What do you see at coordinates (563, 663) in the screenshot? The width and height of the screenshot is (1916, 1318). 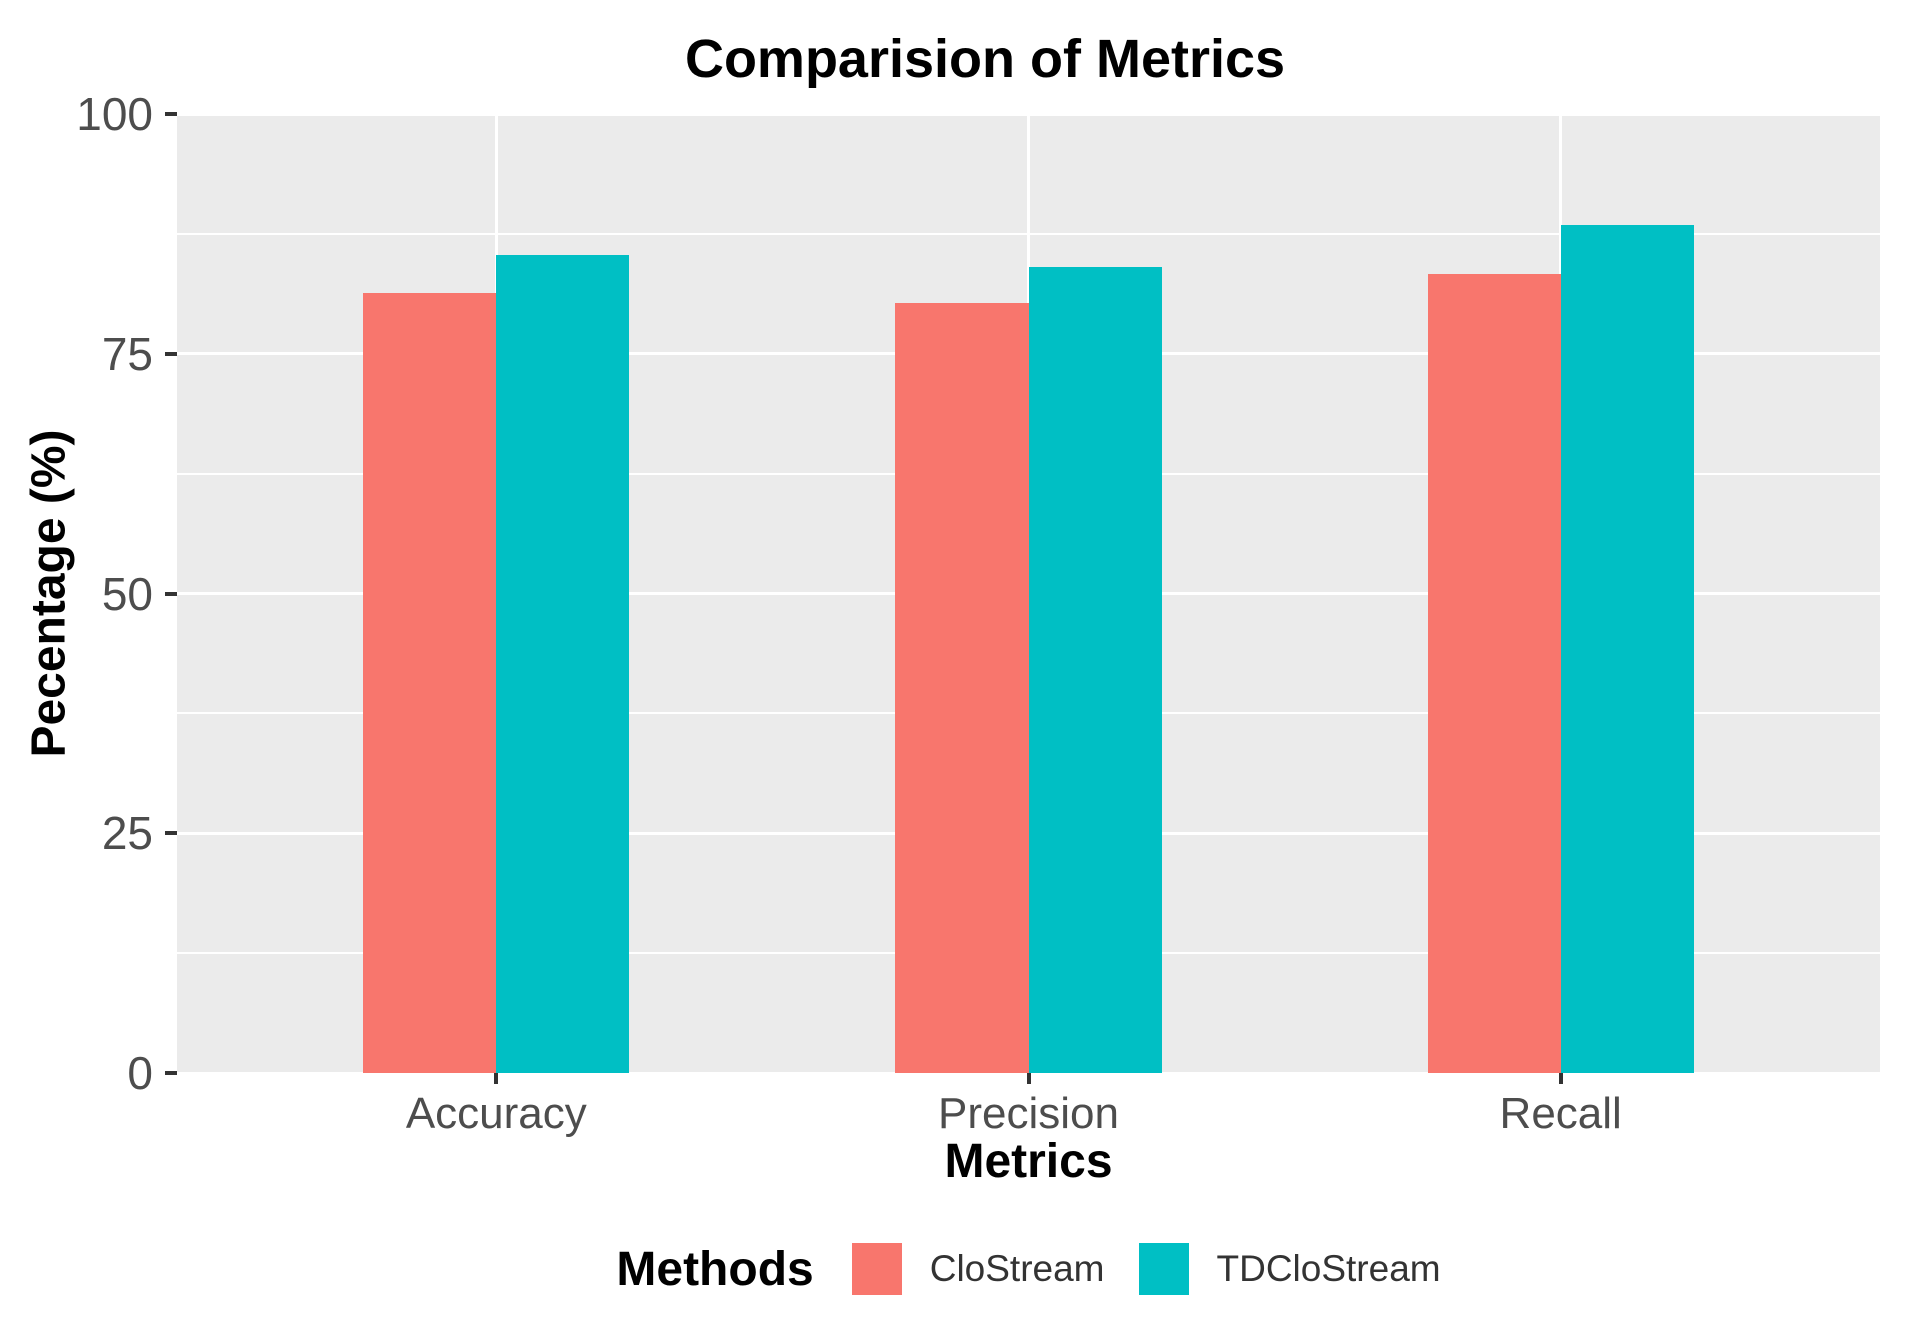 I see `bar-tdclostream-accuracy` at bounding box center [563, 663].